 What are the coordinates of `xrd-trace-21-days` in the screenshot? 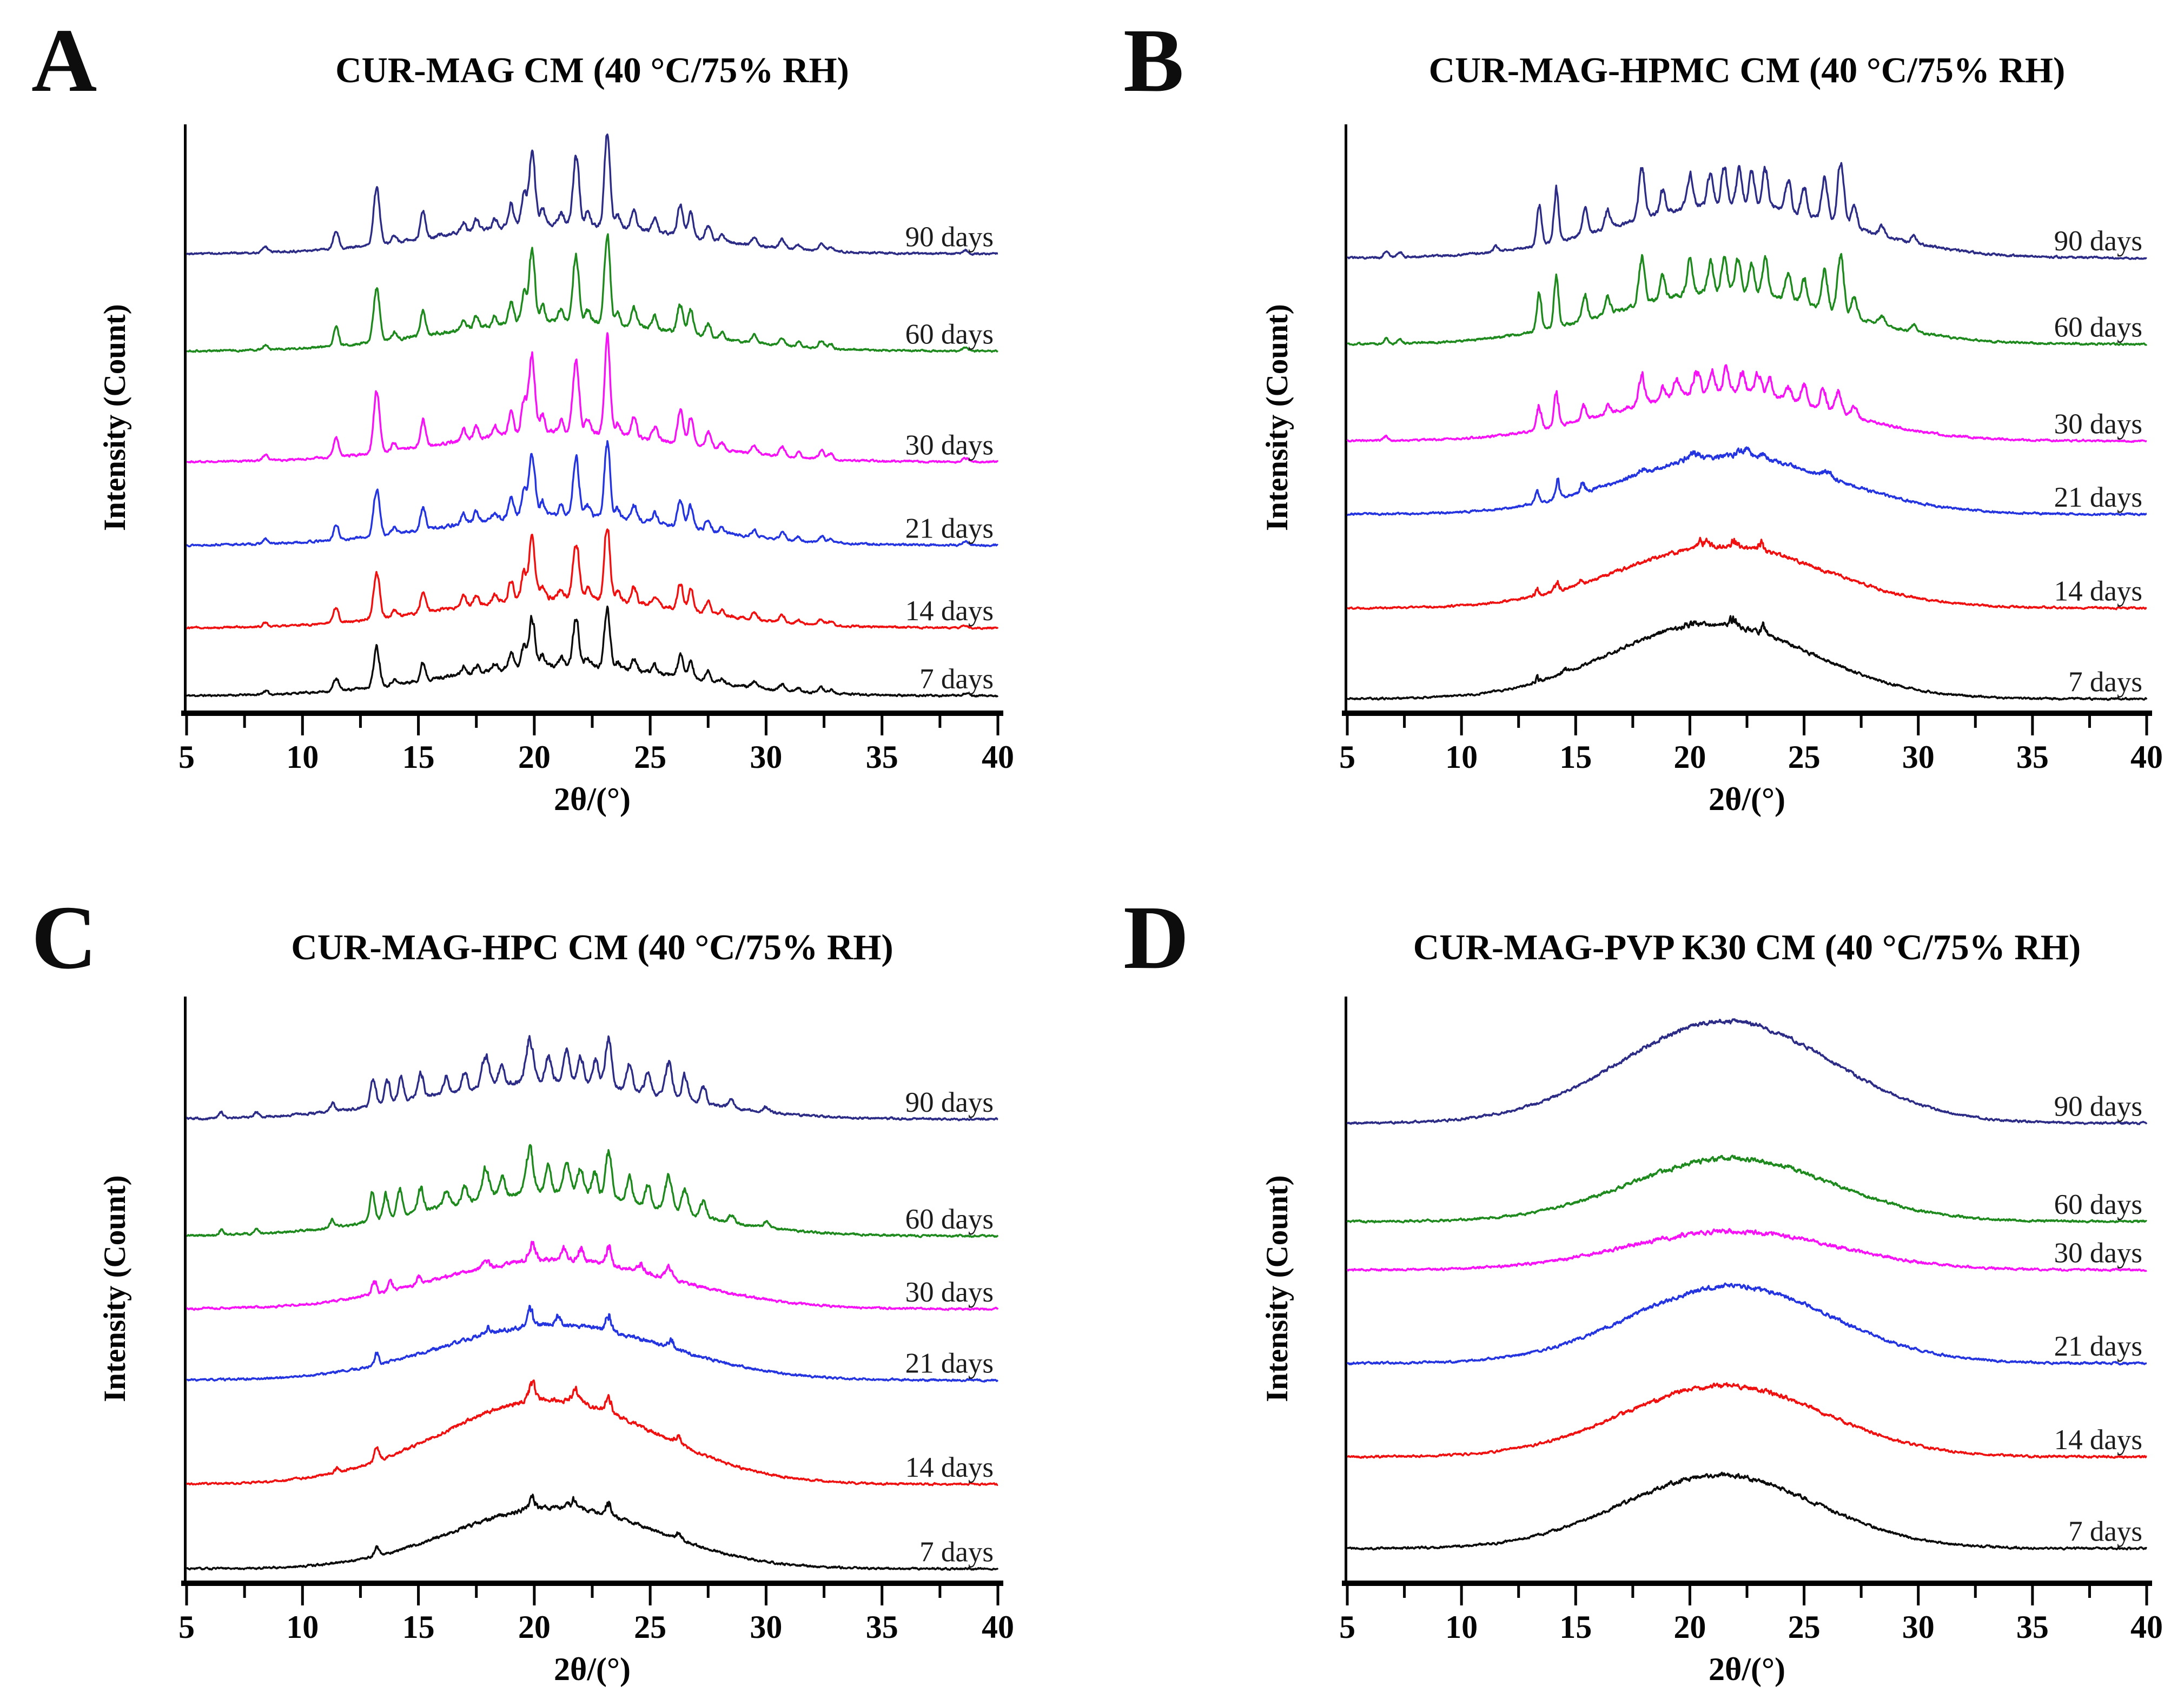 It's located at (592, 1344).